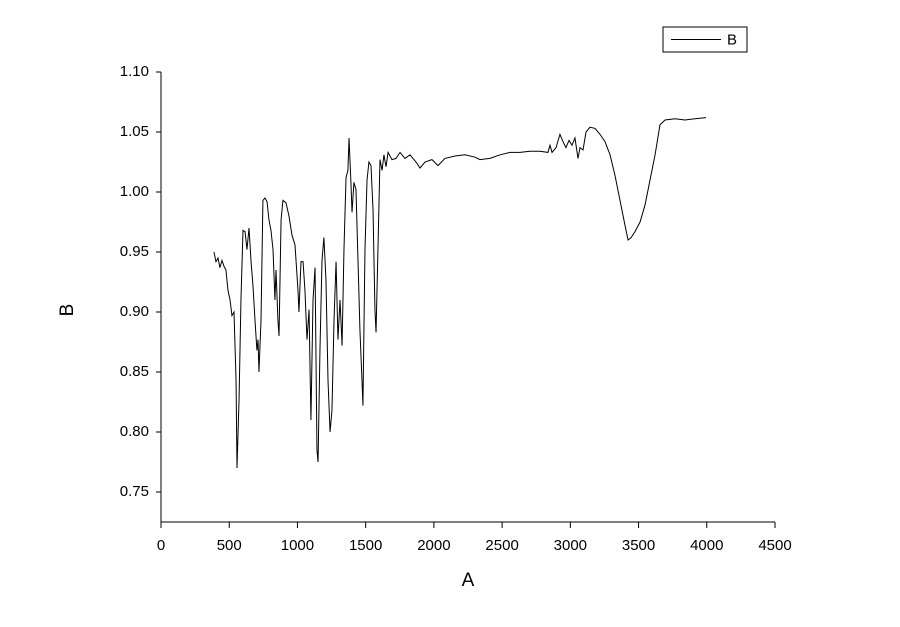 This screenshot has width=900, height=627. What do you see at coordinates (67, 310) in the screenshot?
I see `y-axis-title: B` at bounding box center [67, 310].